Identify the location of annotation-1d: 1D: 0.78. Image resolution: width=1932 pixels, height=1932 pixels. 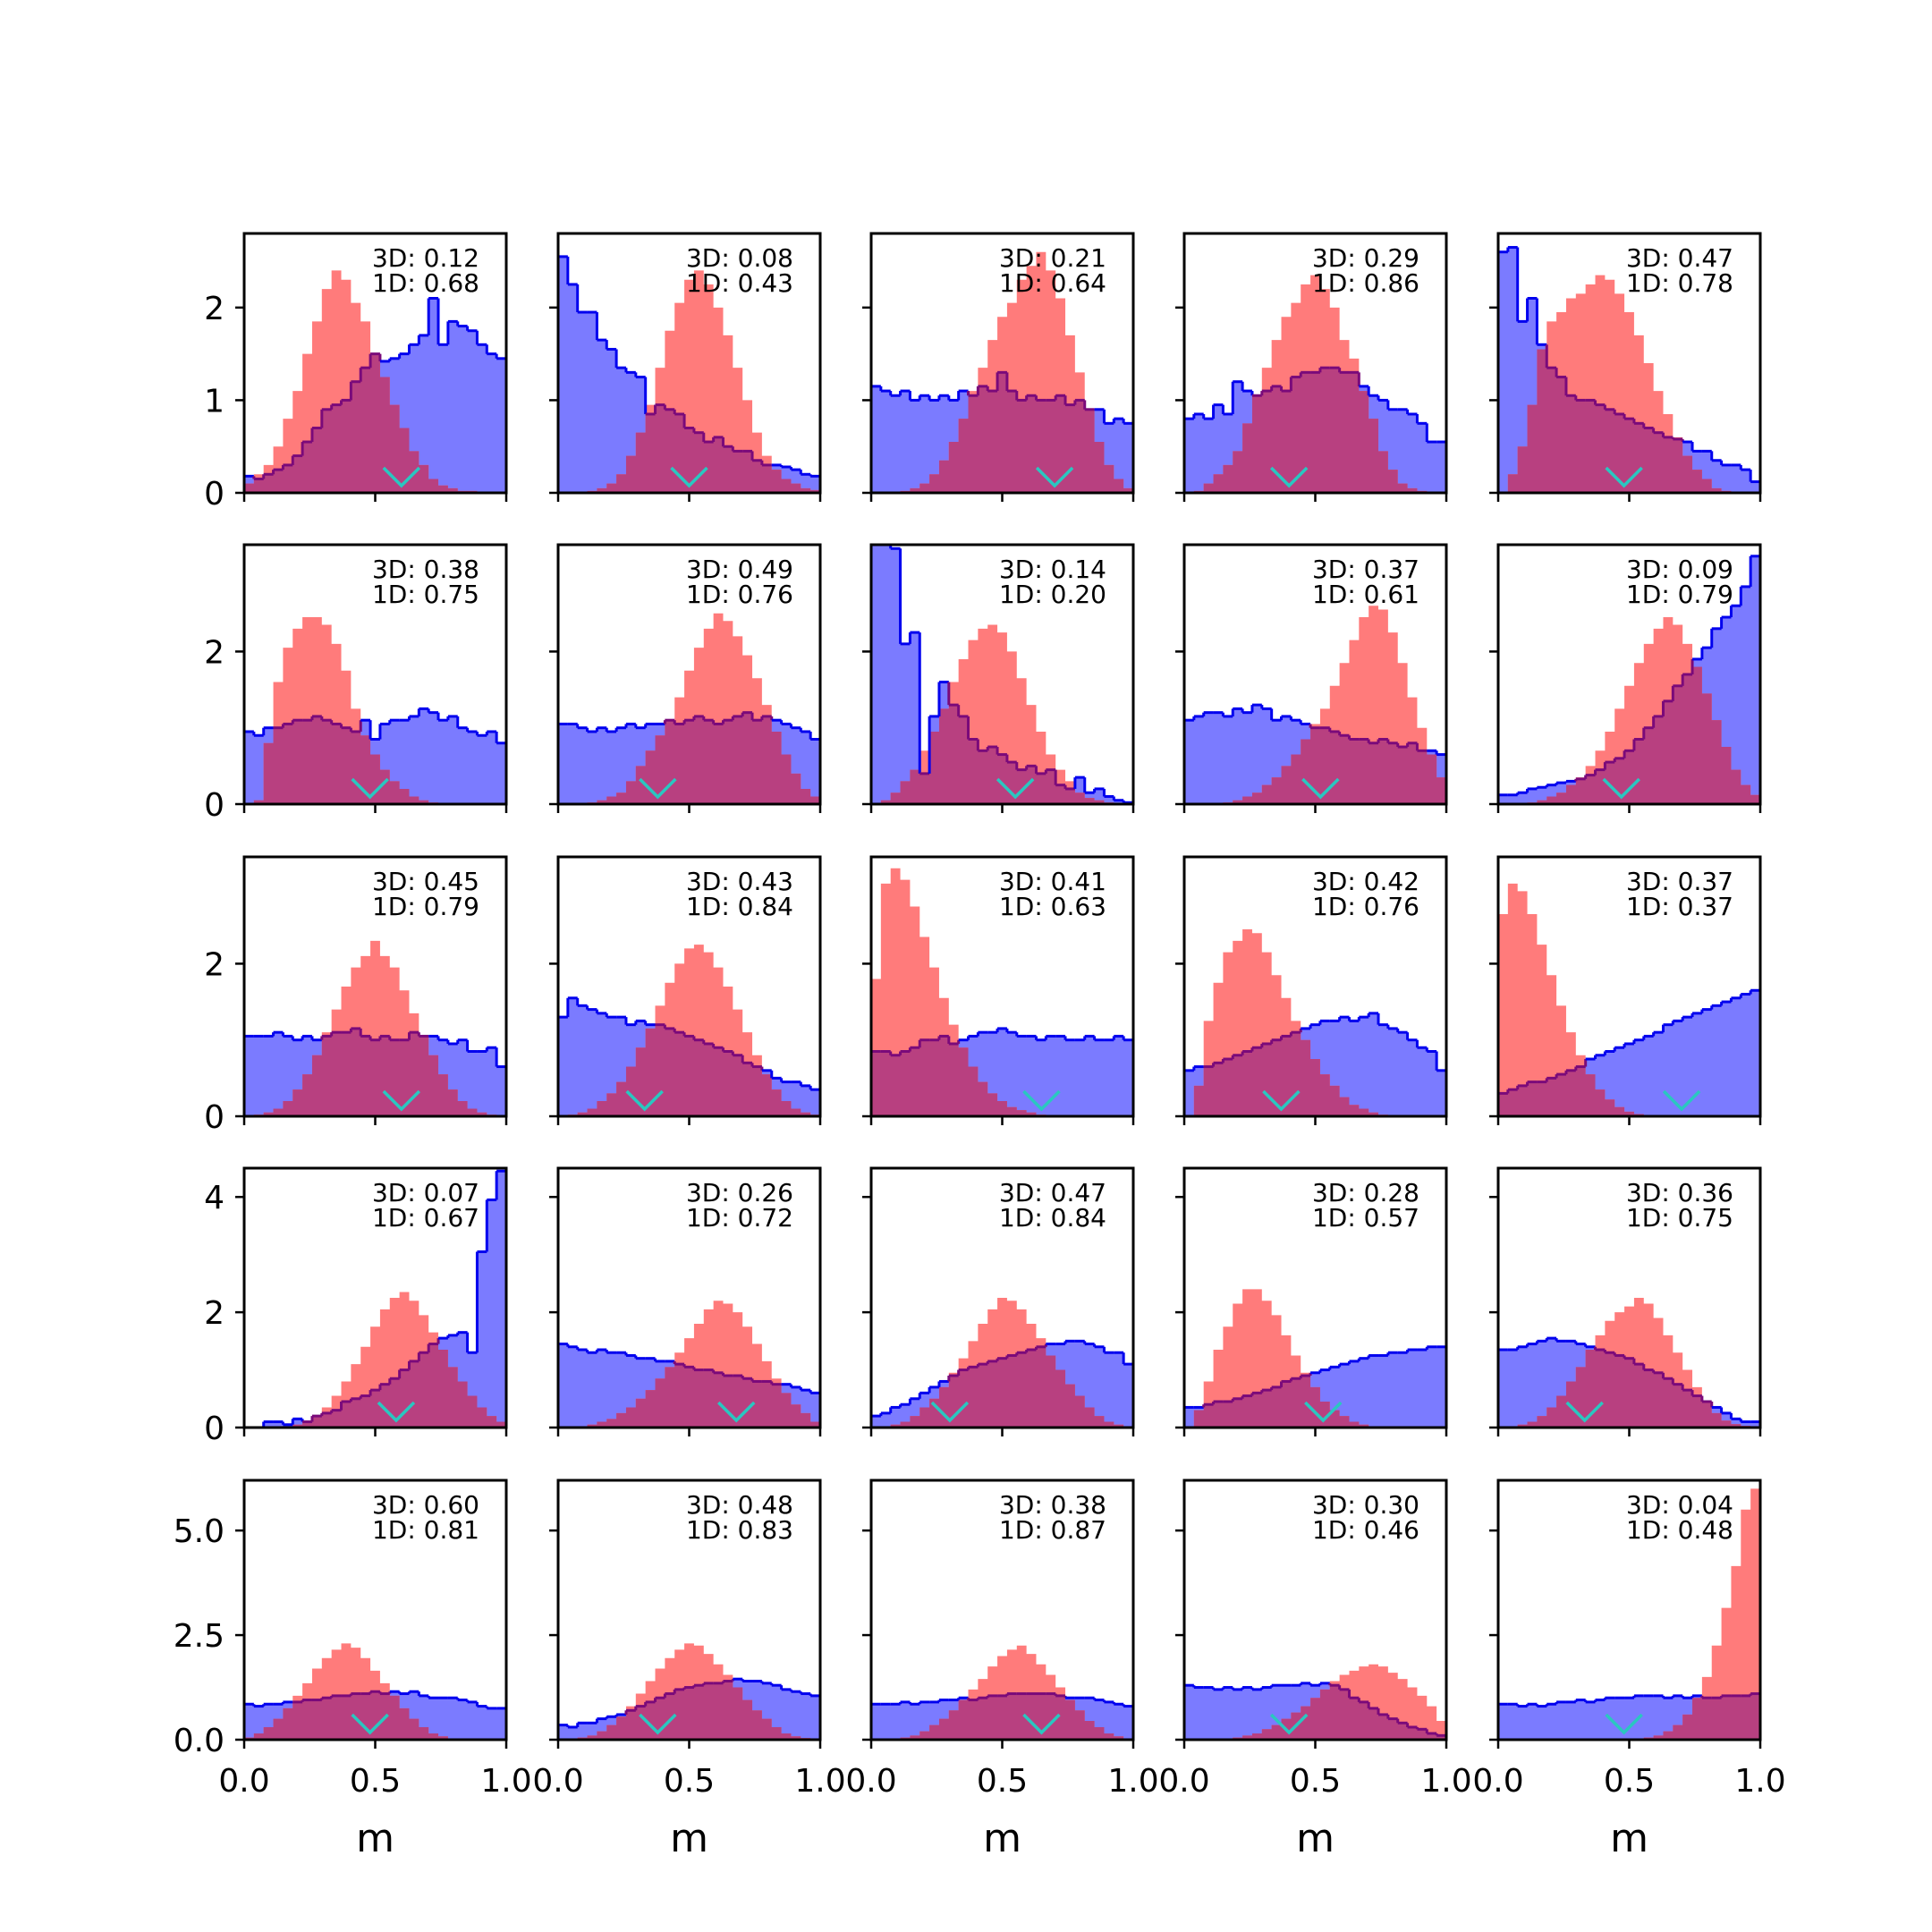
(1679, 283).